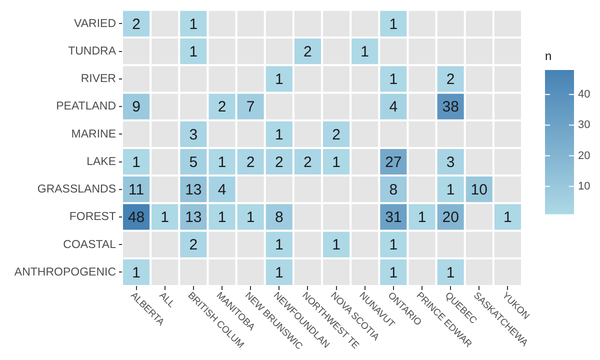 The image size is (600, 360). I want to click on y-tick-label: FOREST, so click(92, 217).